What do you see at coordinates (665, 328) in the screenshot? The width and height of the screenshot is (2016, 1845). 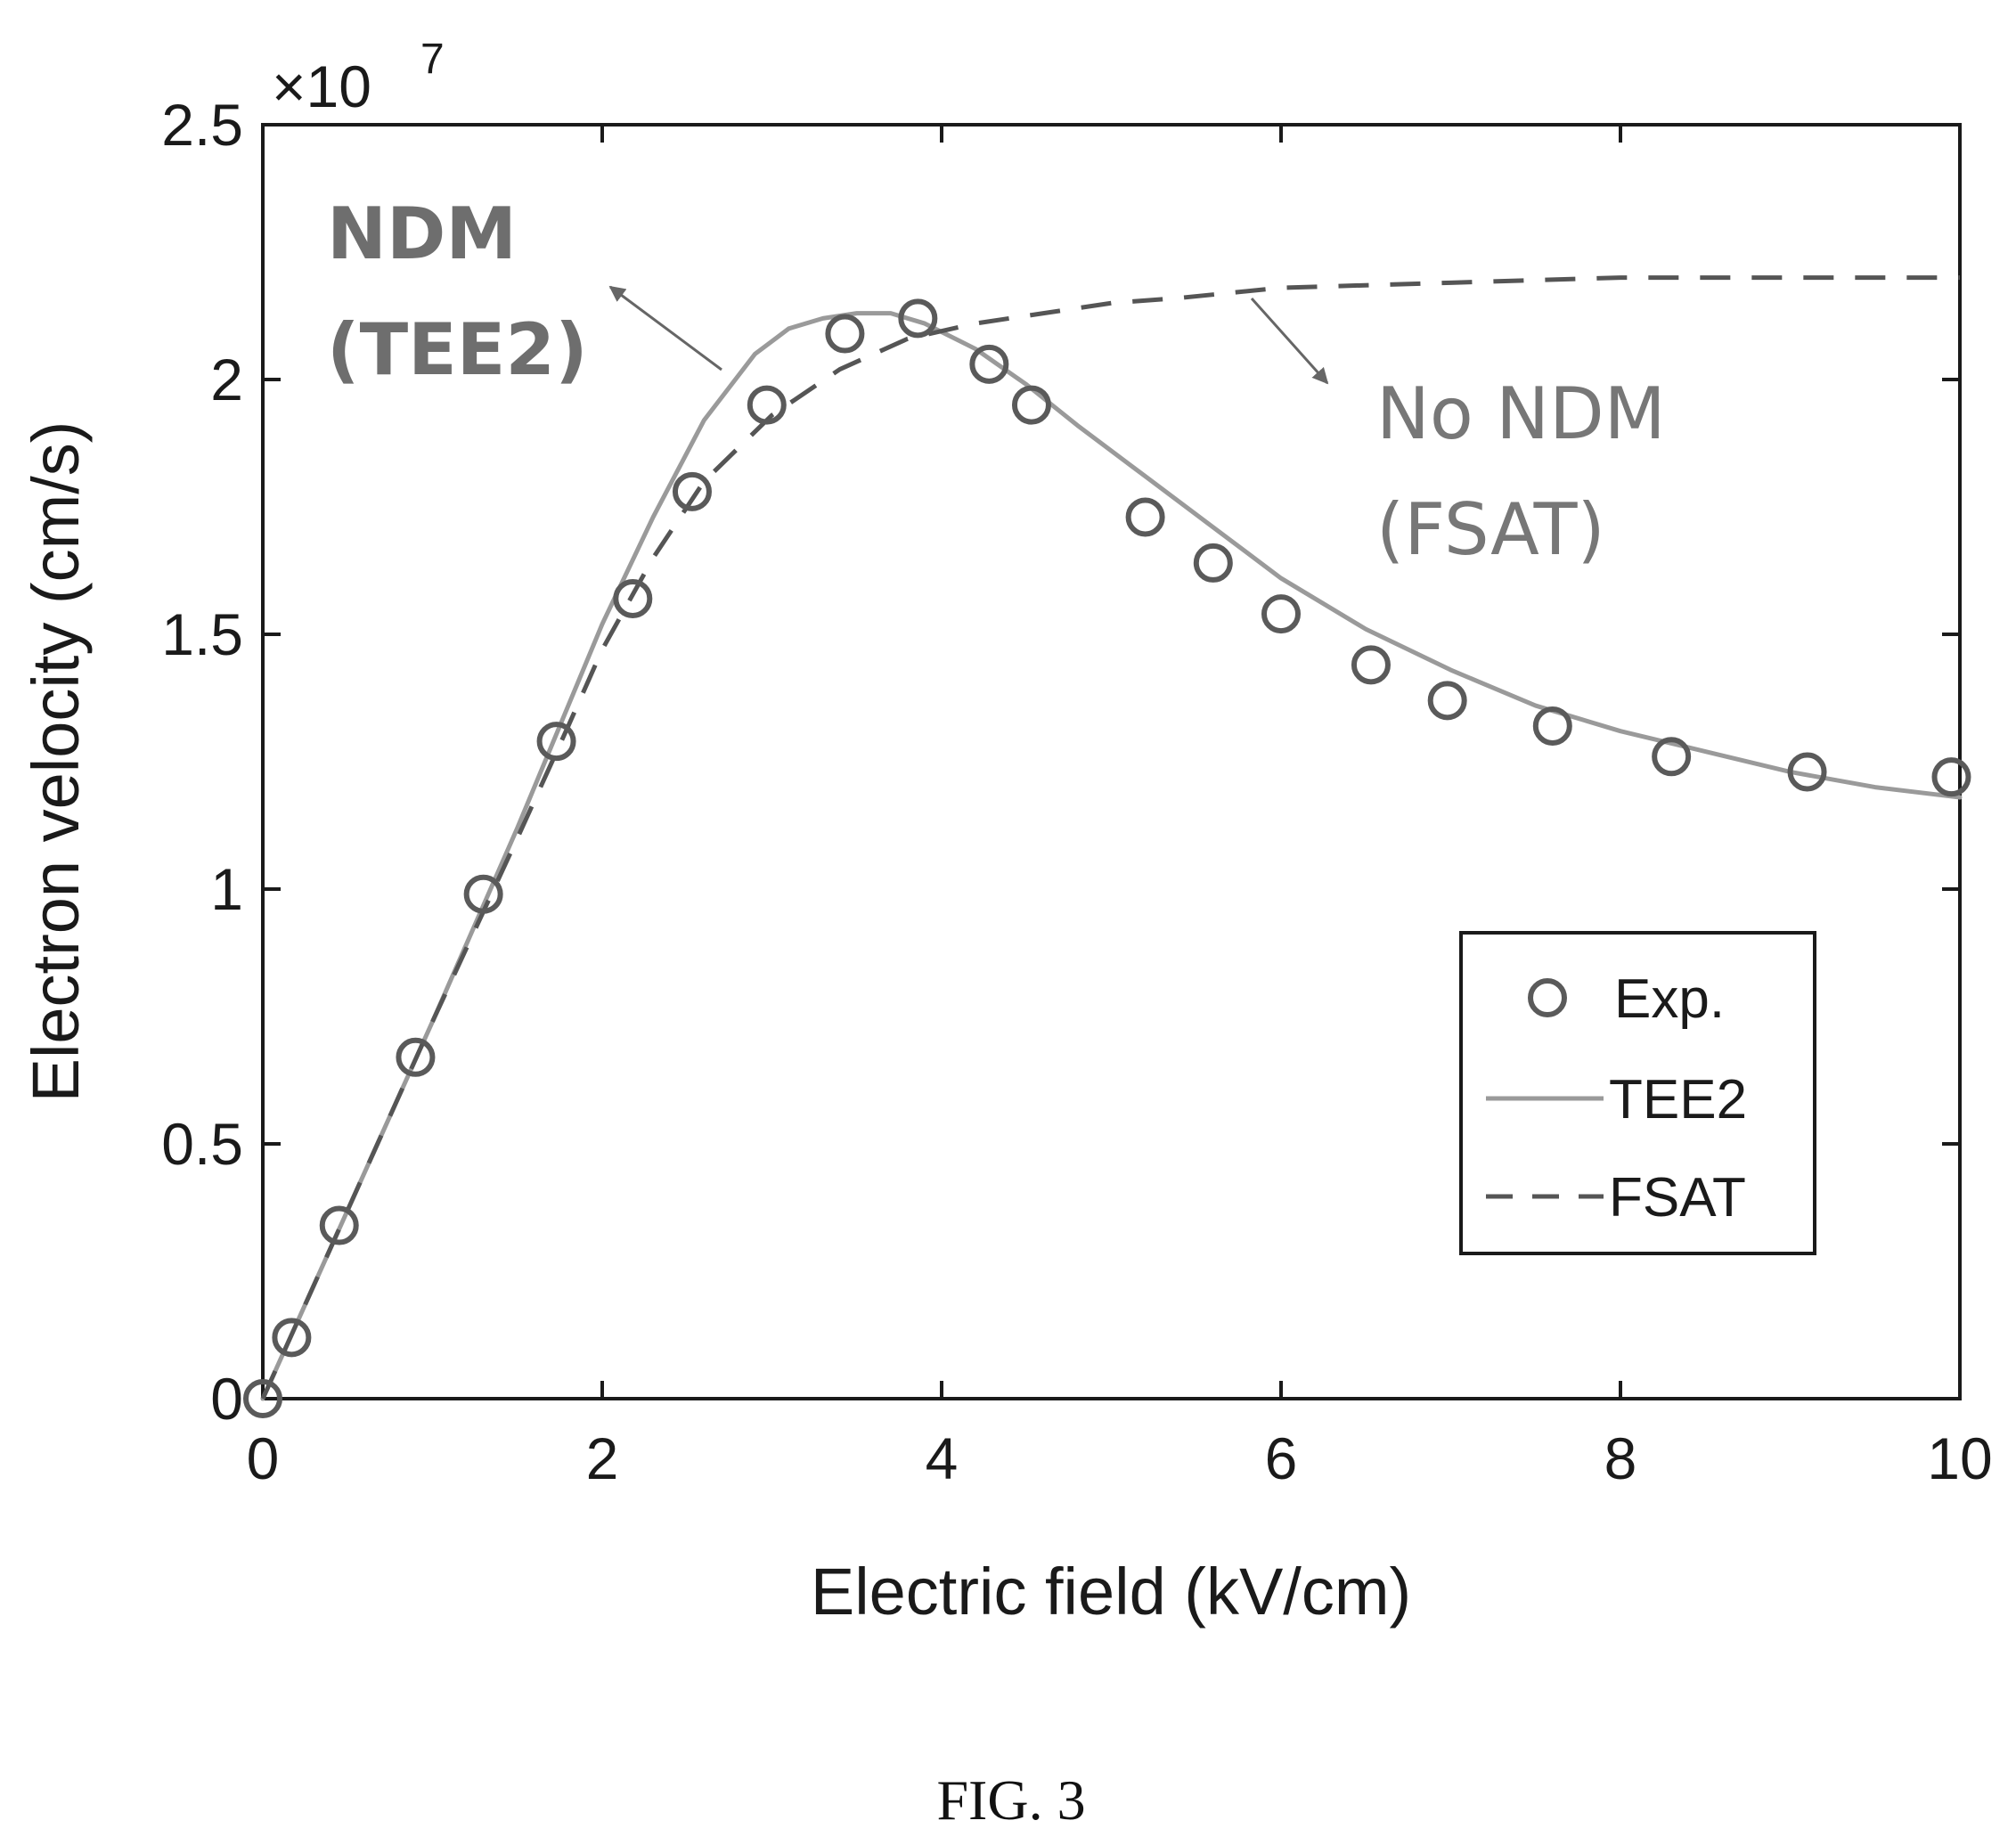 I see `annotation-ndm-arrow` at bounding box center [665, 328].